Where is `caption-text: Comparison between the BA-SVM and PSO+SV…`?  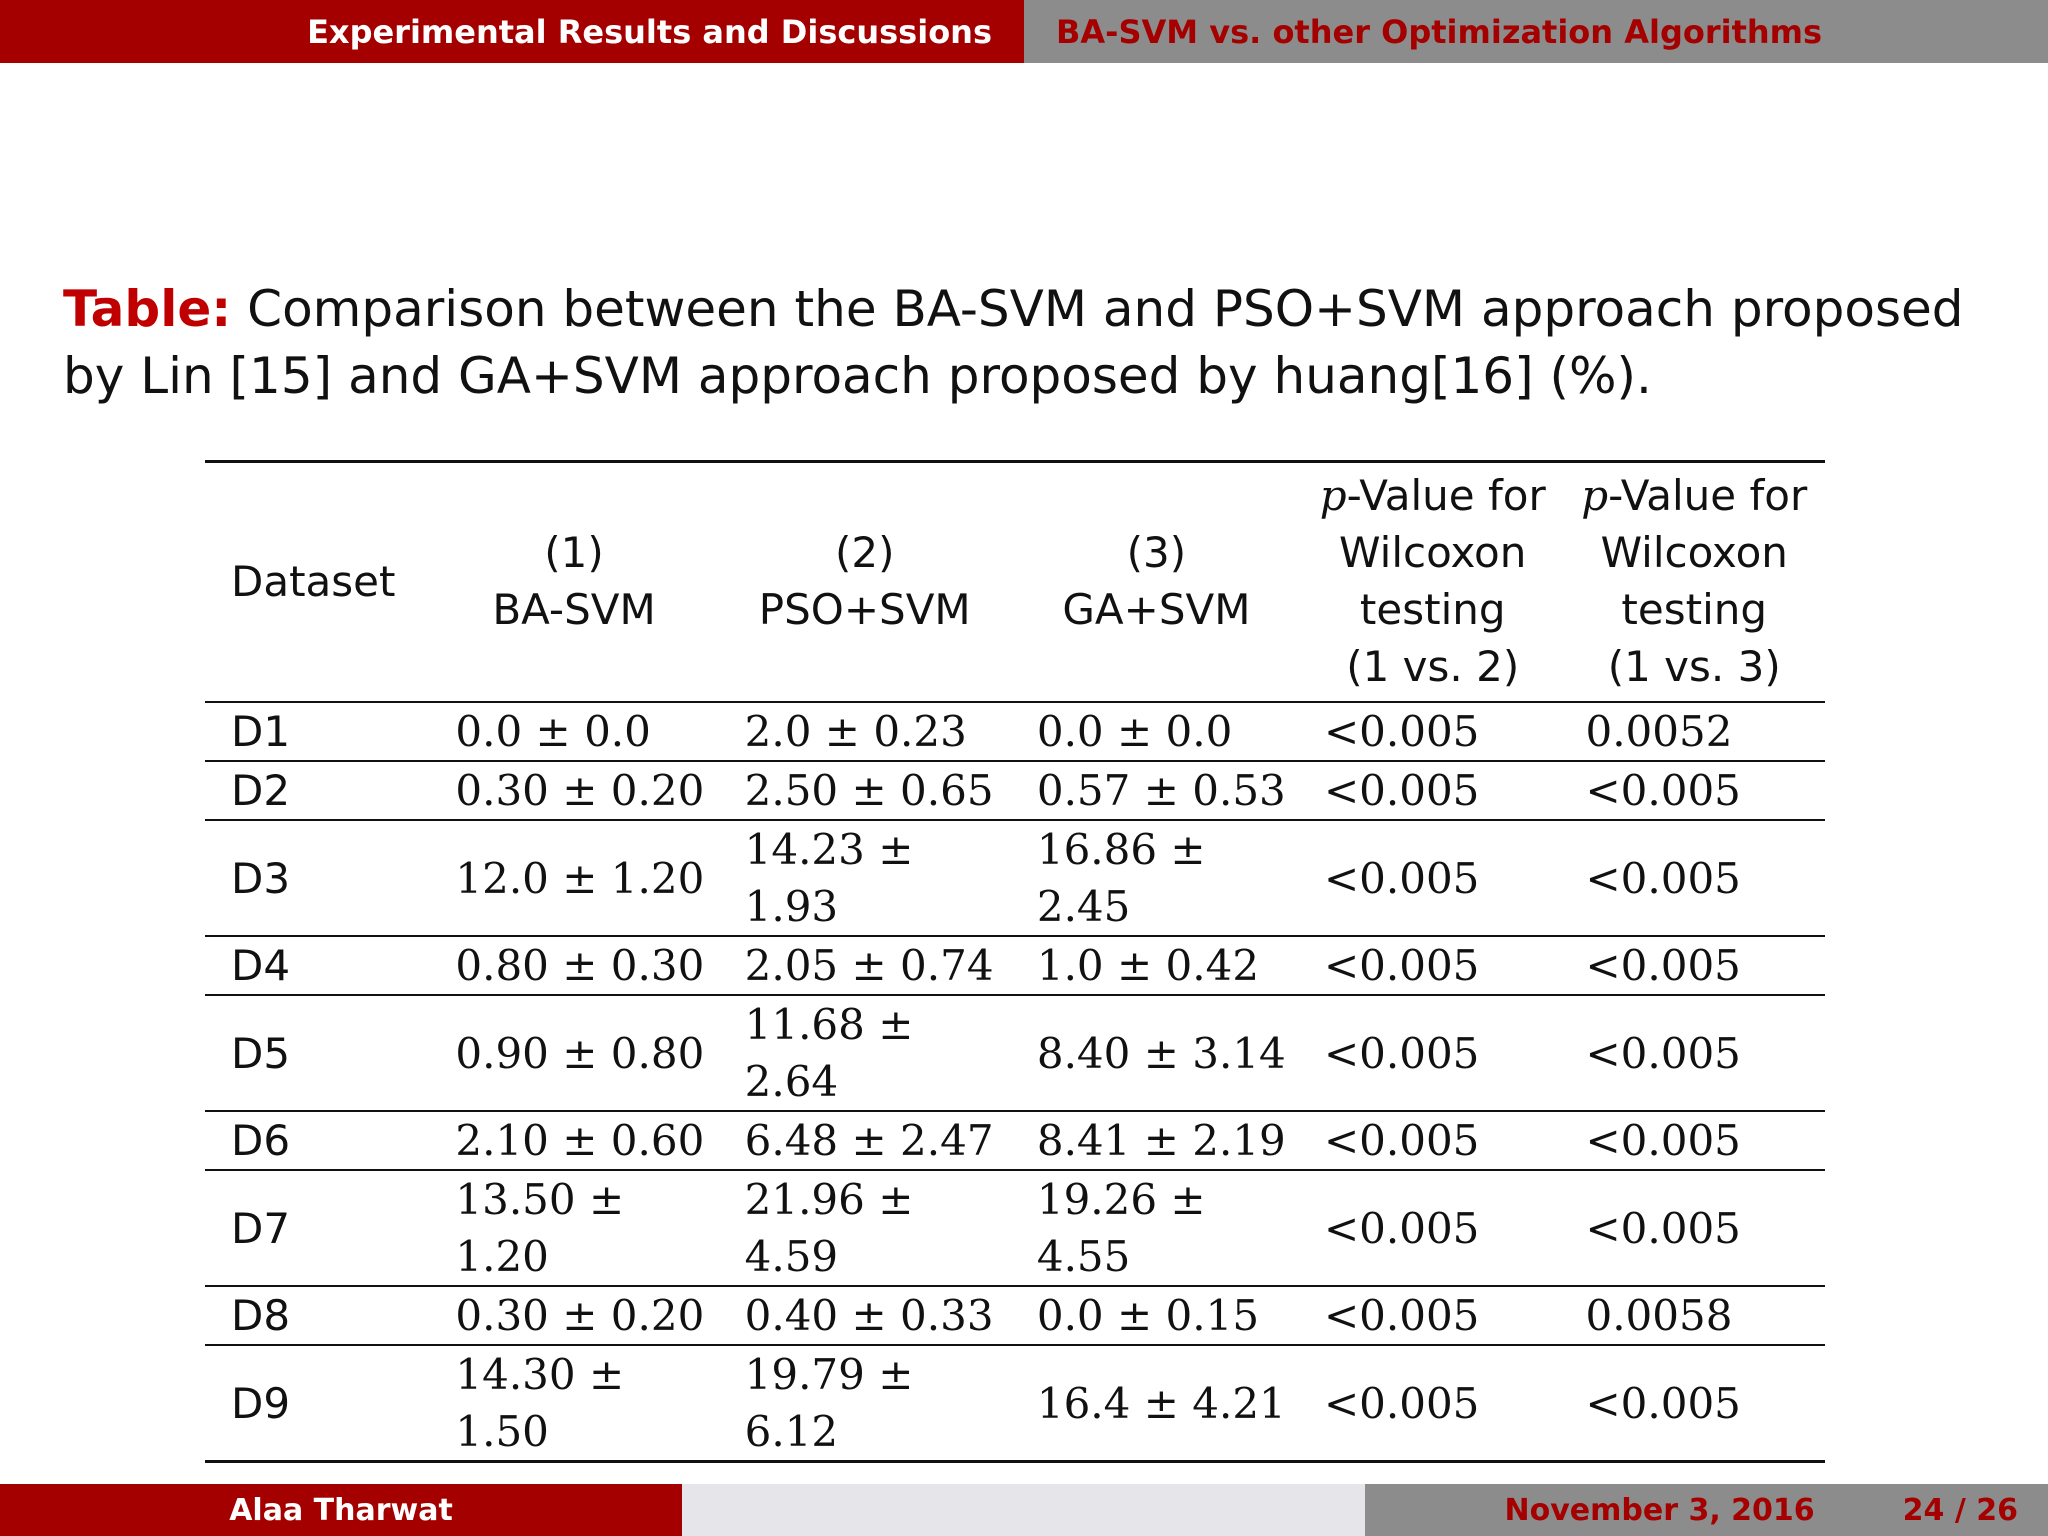
caption-text: Comparison between the BA-SVM and PSO+SV… is located at coordinates (1013, 342).